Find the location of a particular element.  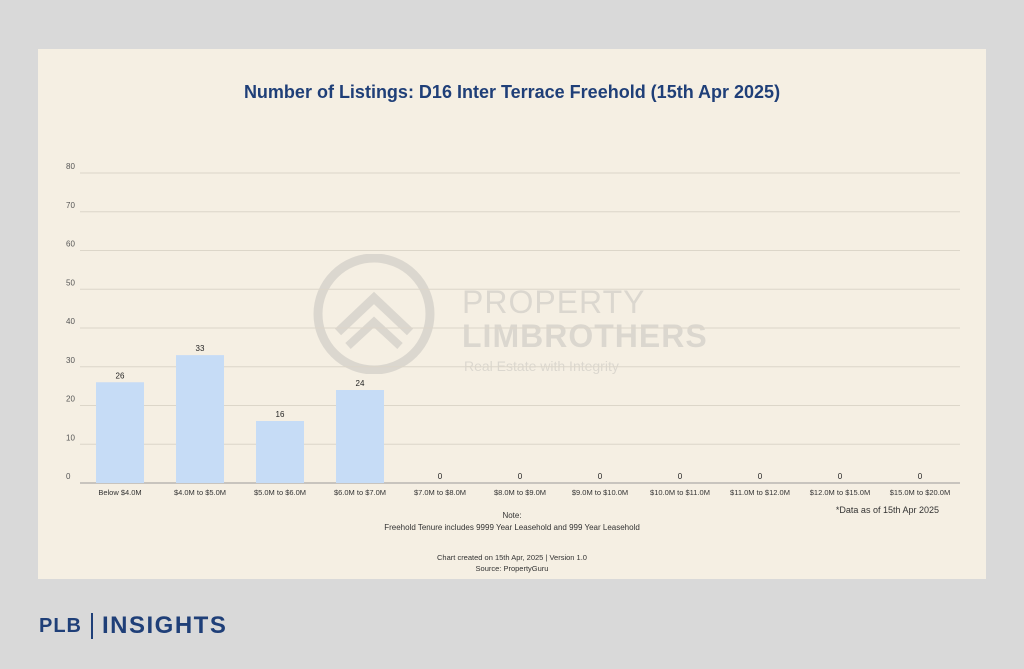

data-as-of-note: *Data as of 15th Apr 2025 is located at coordinates (887, 510).